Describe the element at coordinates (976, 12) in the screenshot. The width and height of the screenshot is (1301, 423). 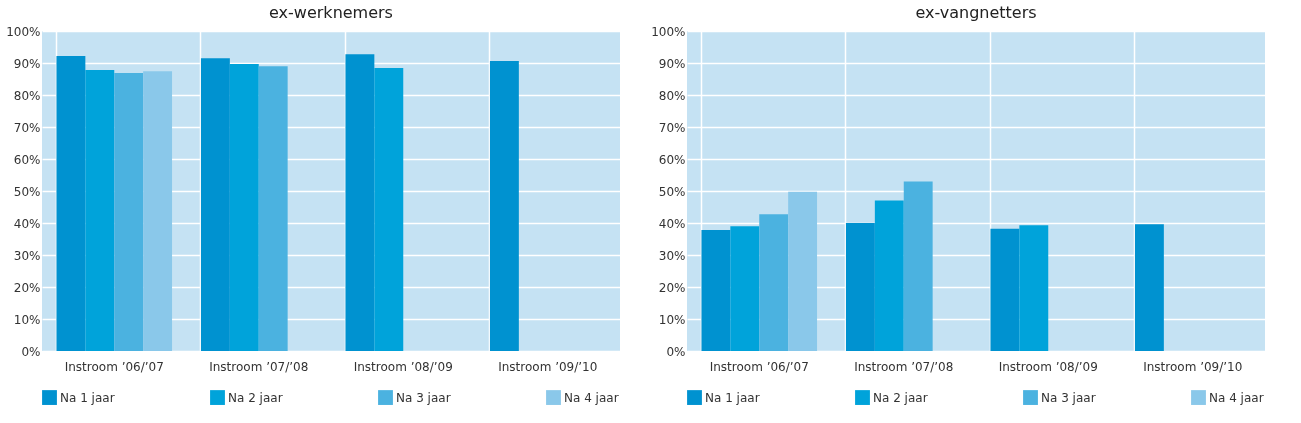
I see `chart-title: ex-vangnetters` at that location.